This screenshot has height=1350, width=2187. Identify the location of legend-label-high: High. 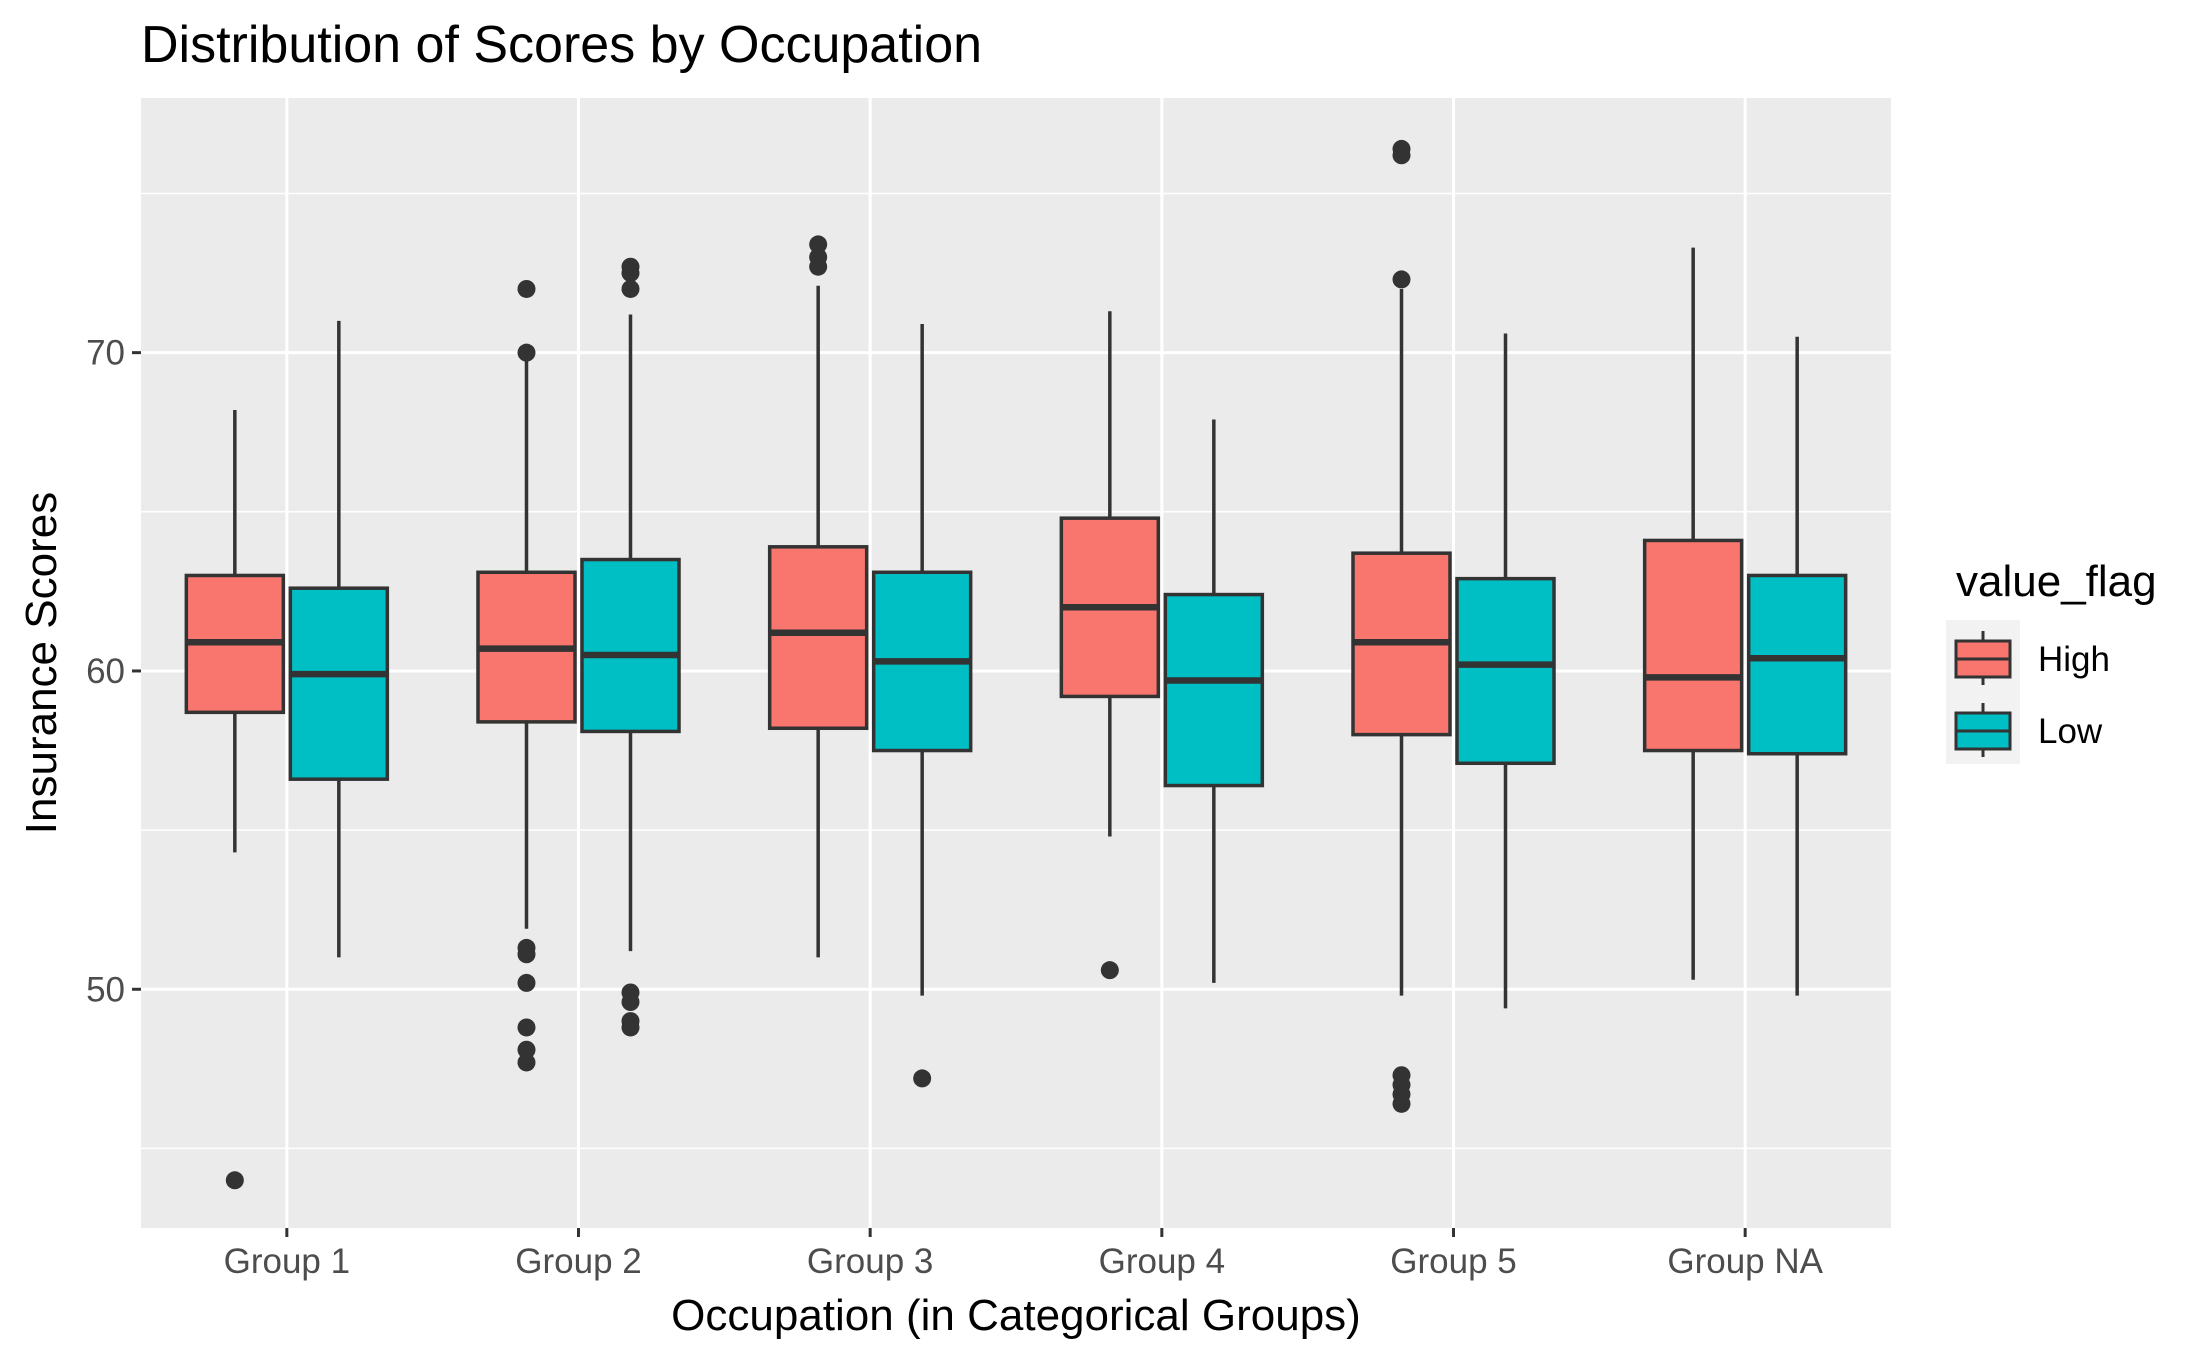
(2074, 659).